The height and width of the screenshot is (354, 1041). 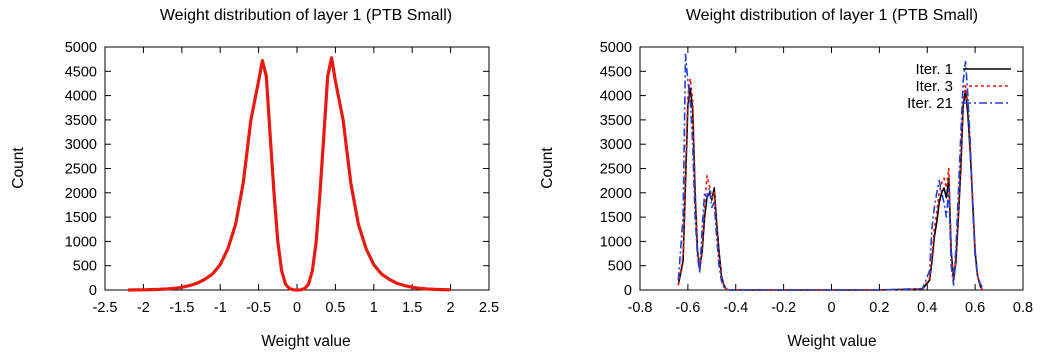 What do you see at coordinates (616, 170) in the screenshot?
I see `right-chart-ytick-label: 2500` at bounding box center [616, 170].